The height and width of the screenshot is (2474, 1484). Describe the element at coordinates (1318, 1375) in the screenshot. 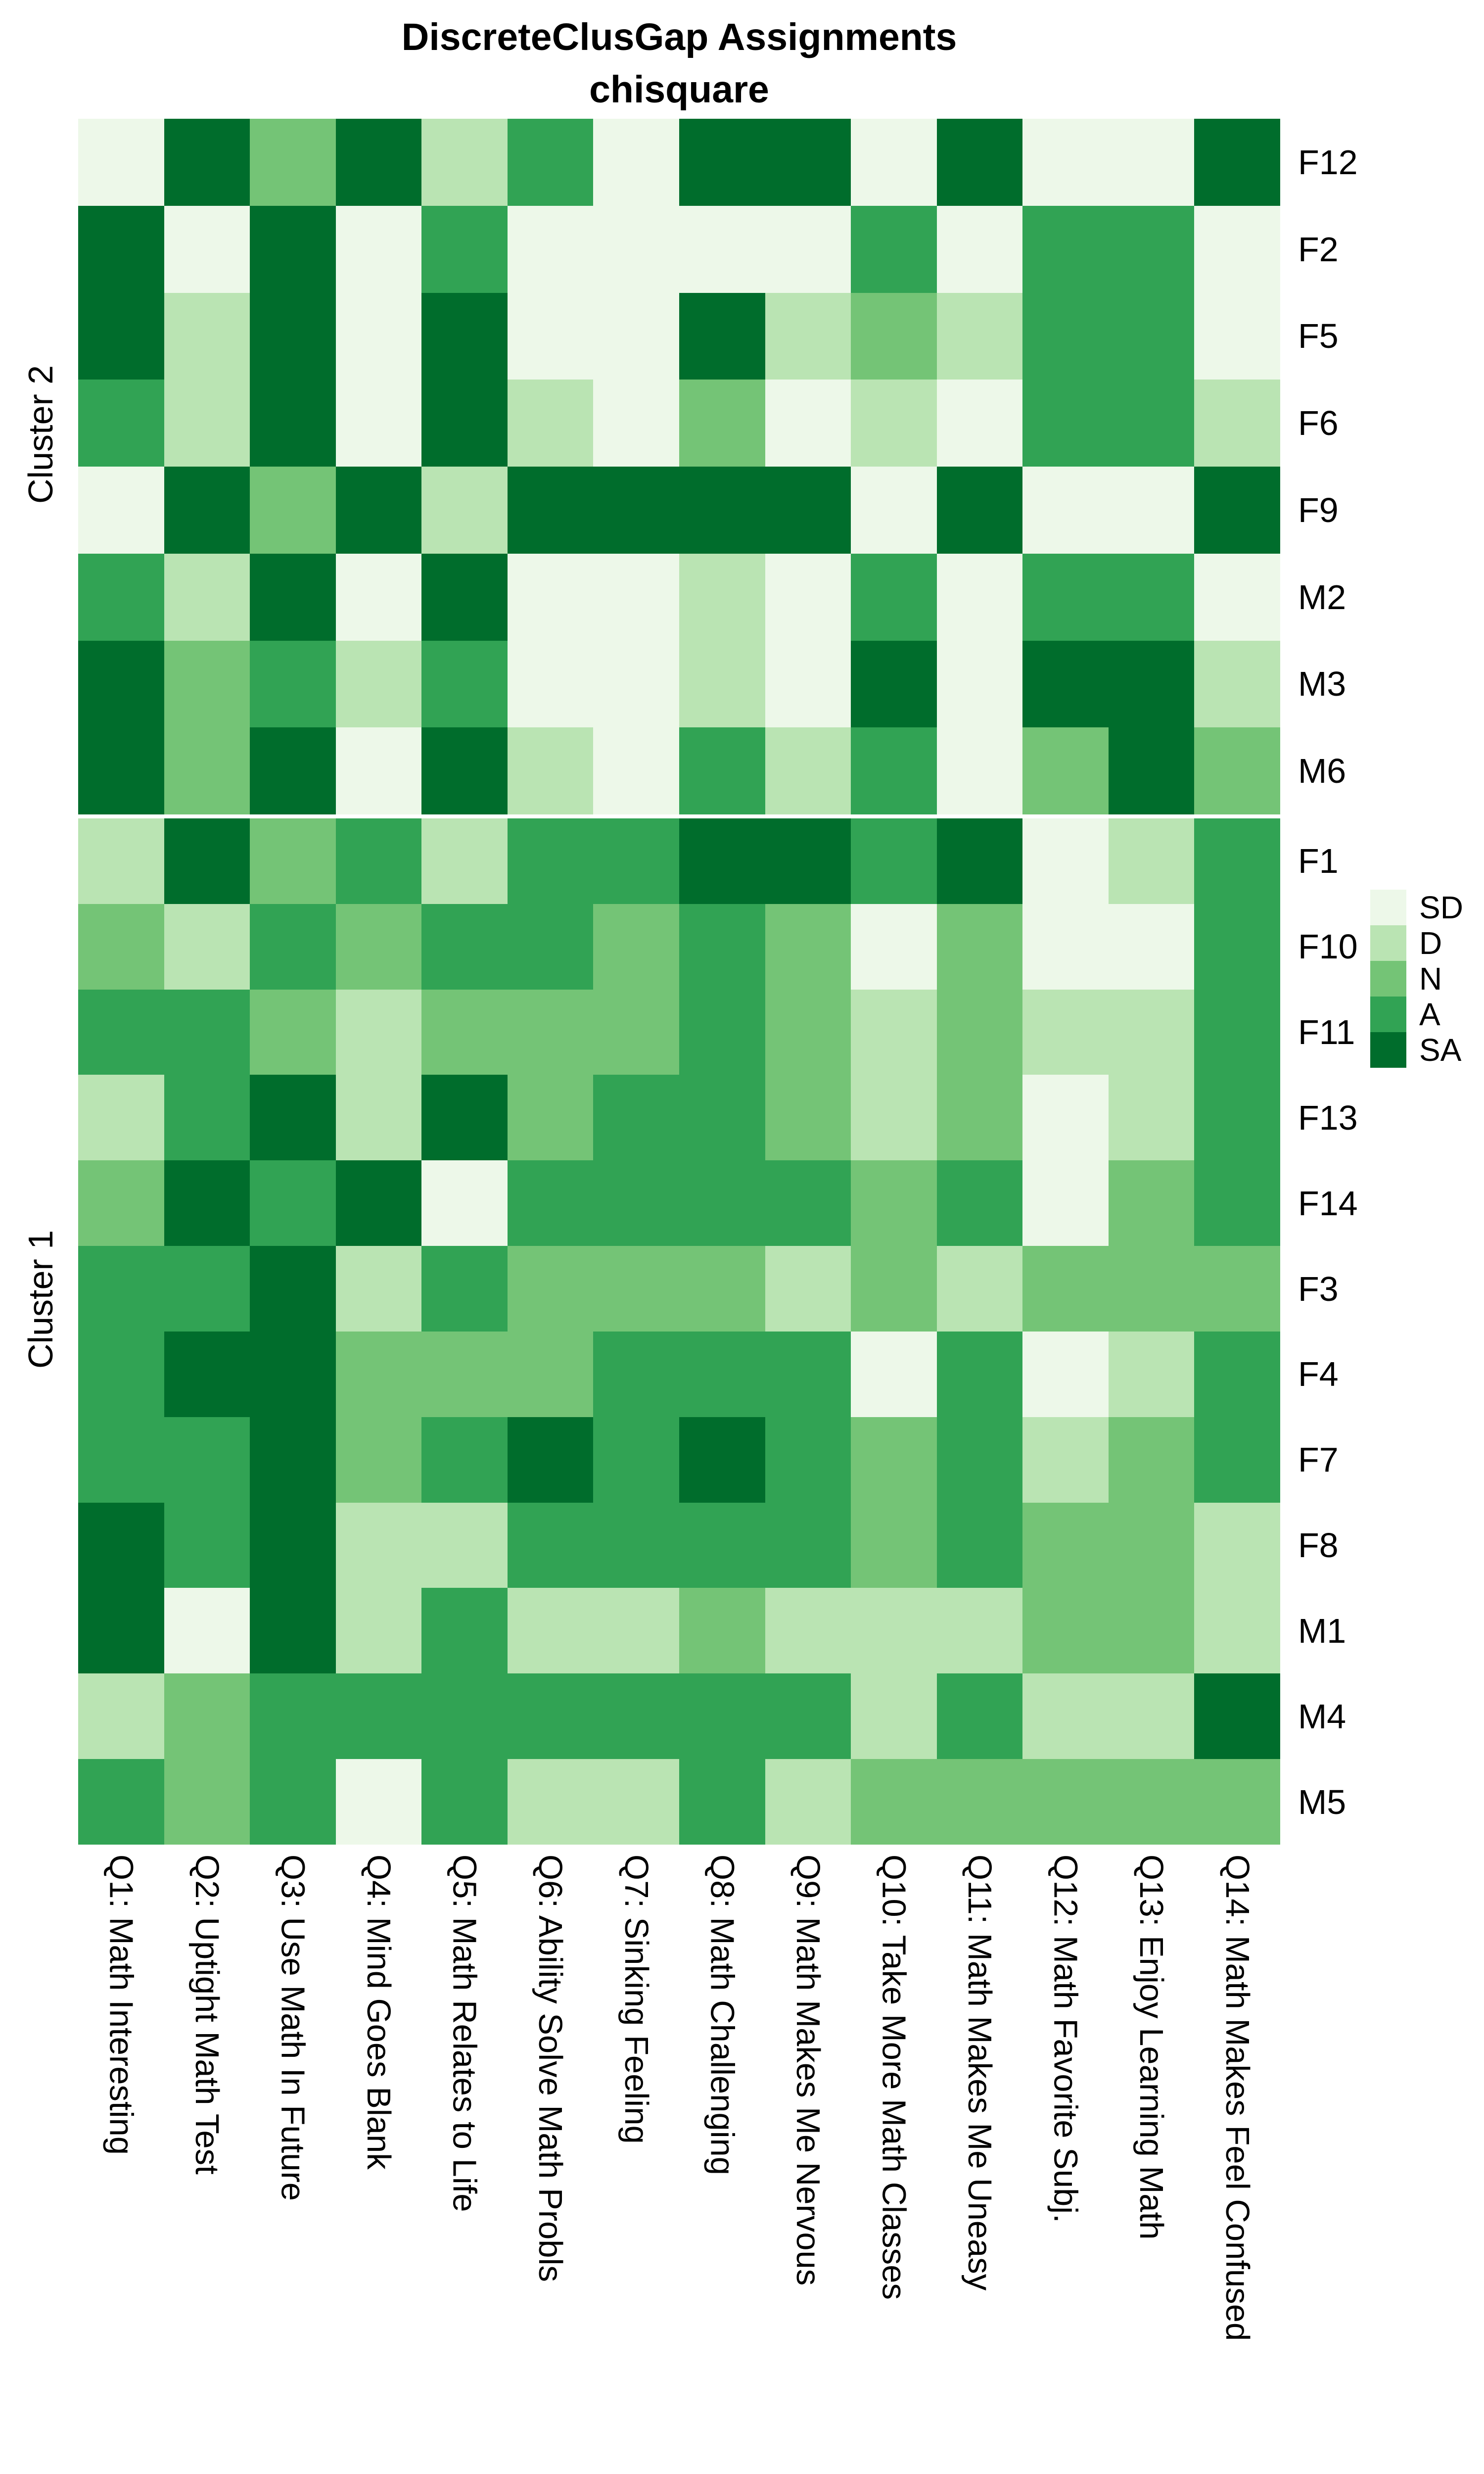

I see `row-label: F4` at that location.